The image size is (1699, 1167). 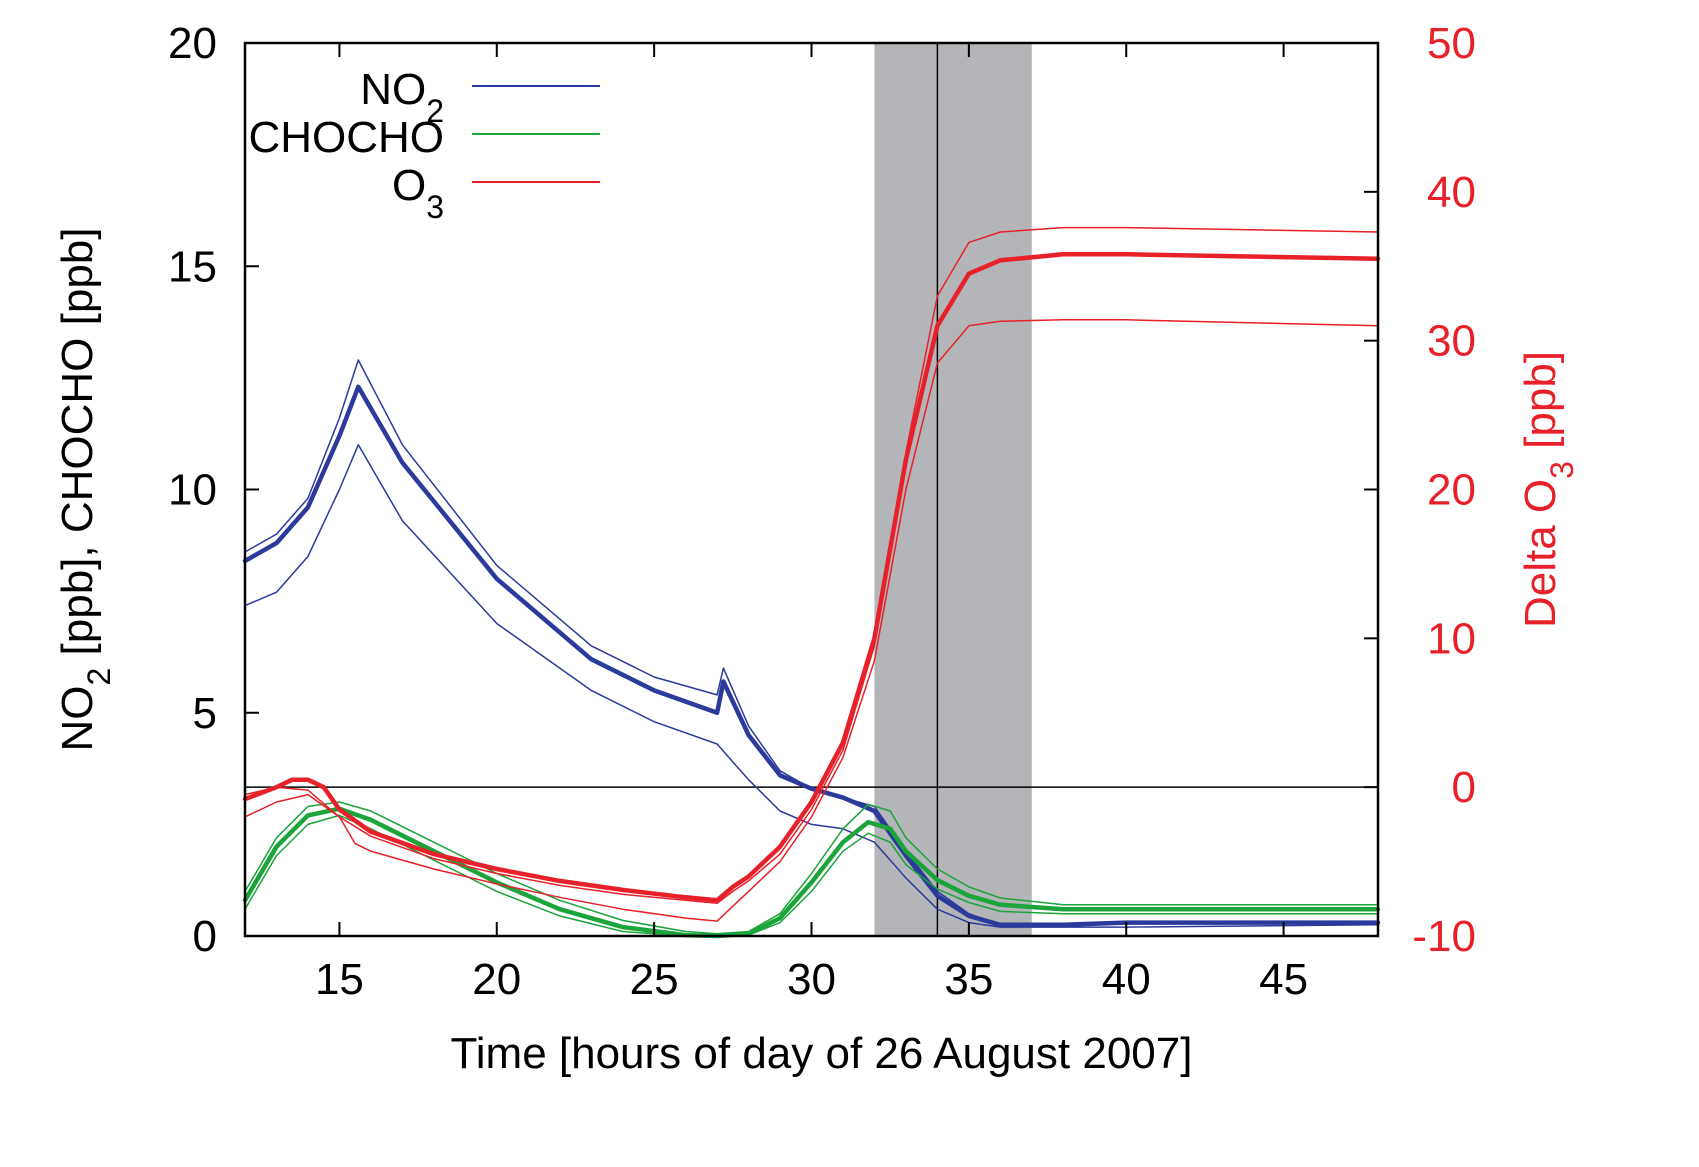 What do you see at coordinates (496, 979) in the screenshot?
I see `x-tick-label: 20` at bounding box center [496, 979].